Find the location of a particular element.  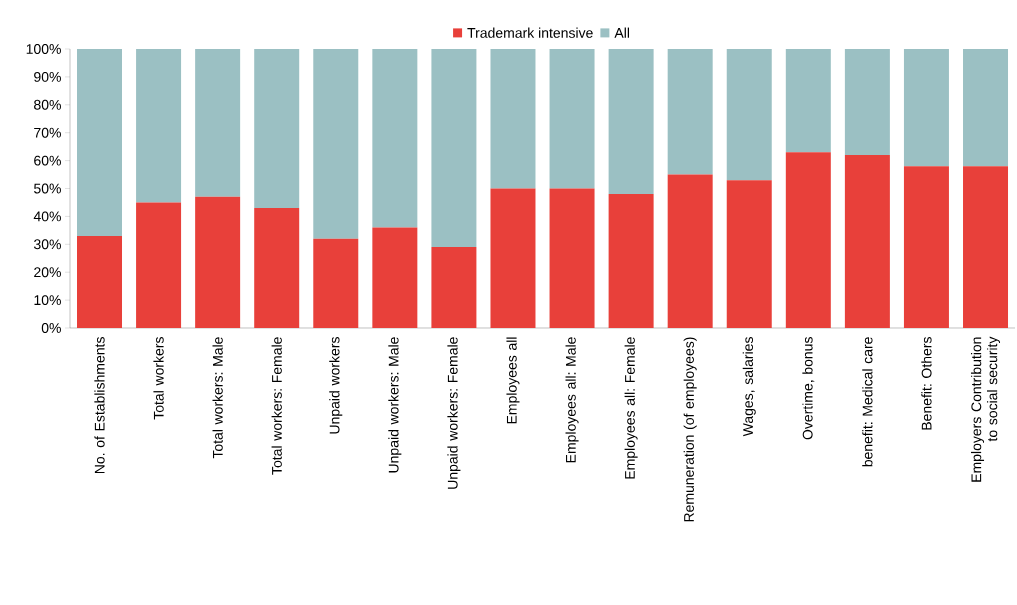

x-tick-label: Wages, salaries is located at coordinates (749, 387).